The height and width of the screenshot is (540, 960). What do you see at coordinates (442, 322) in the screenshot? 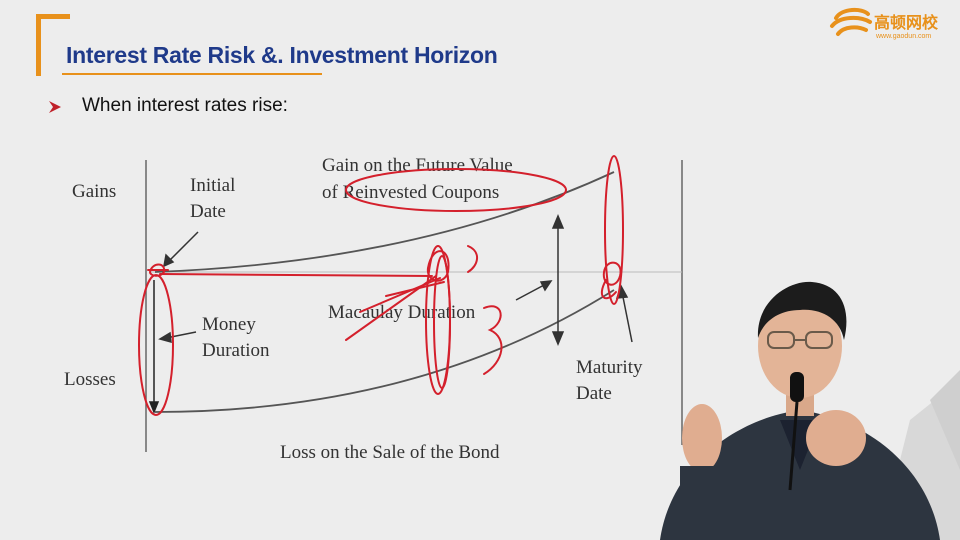
I see `macaulay-loop-b` at bounding box center [442, 322].